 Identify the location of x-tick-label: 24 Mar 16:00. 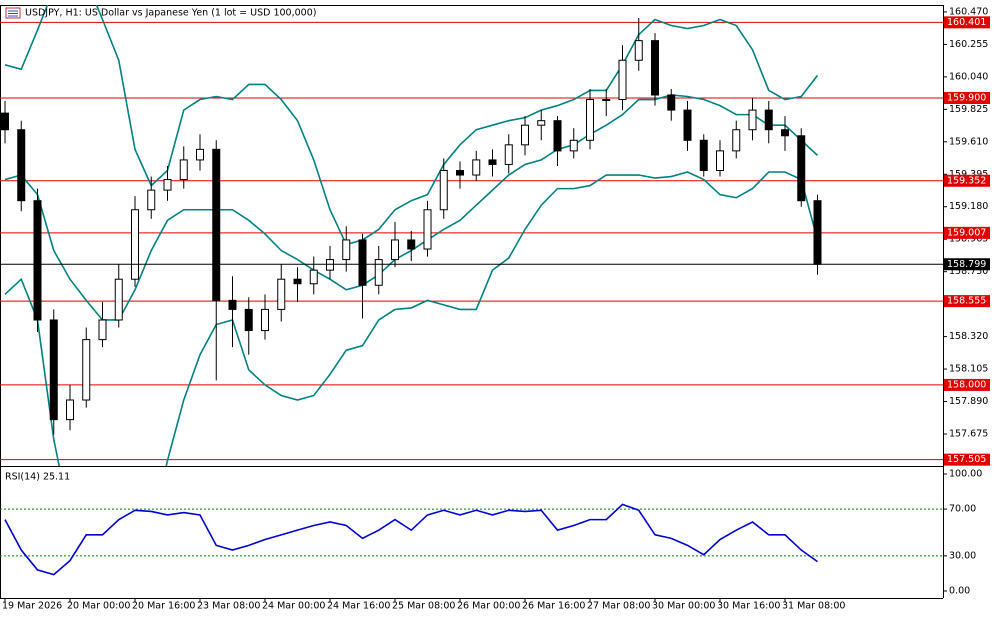
(358, 606).